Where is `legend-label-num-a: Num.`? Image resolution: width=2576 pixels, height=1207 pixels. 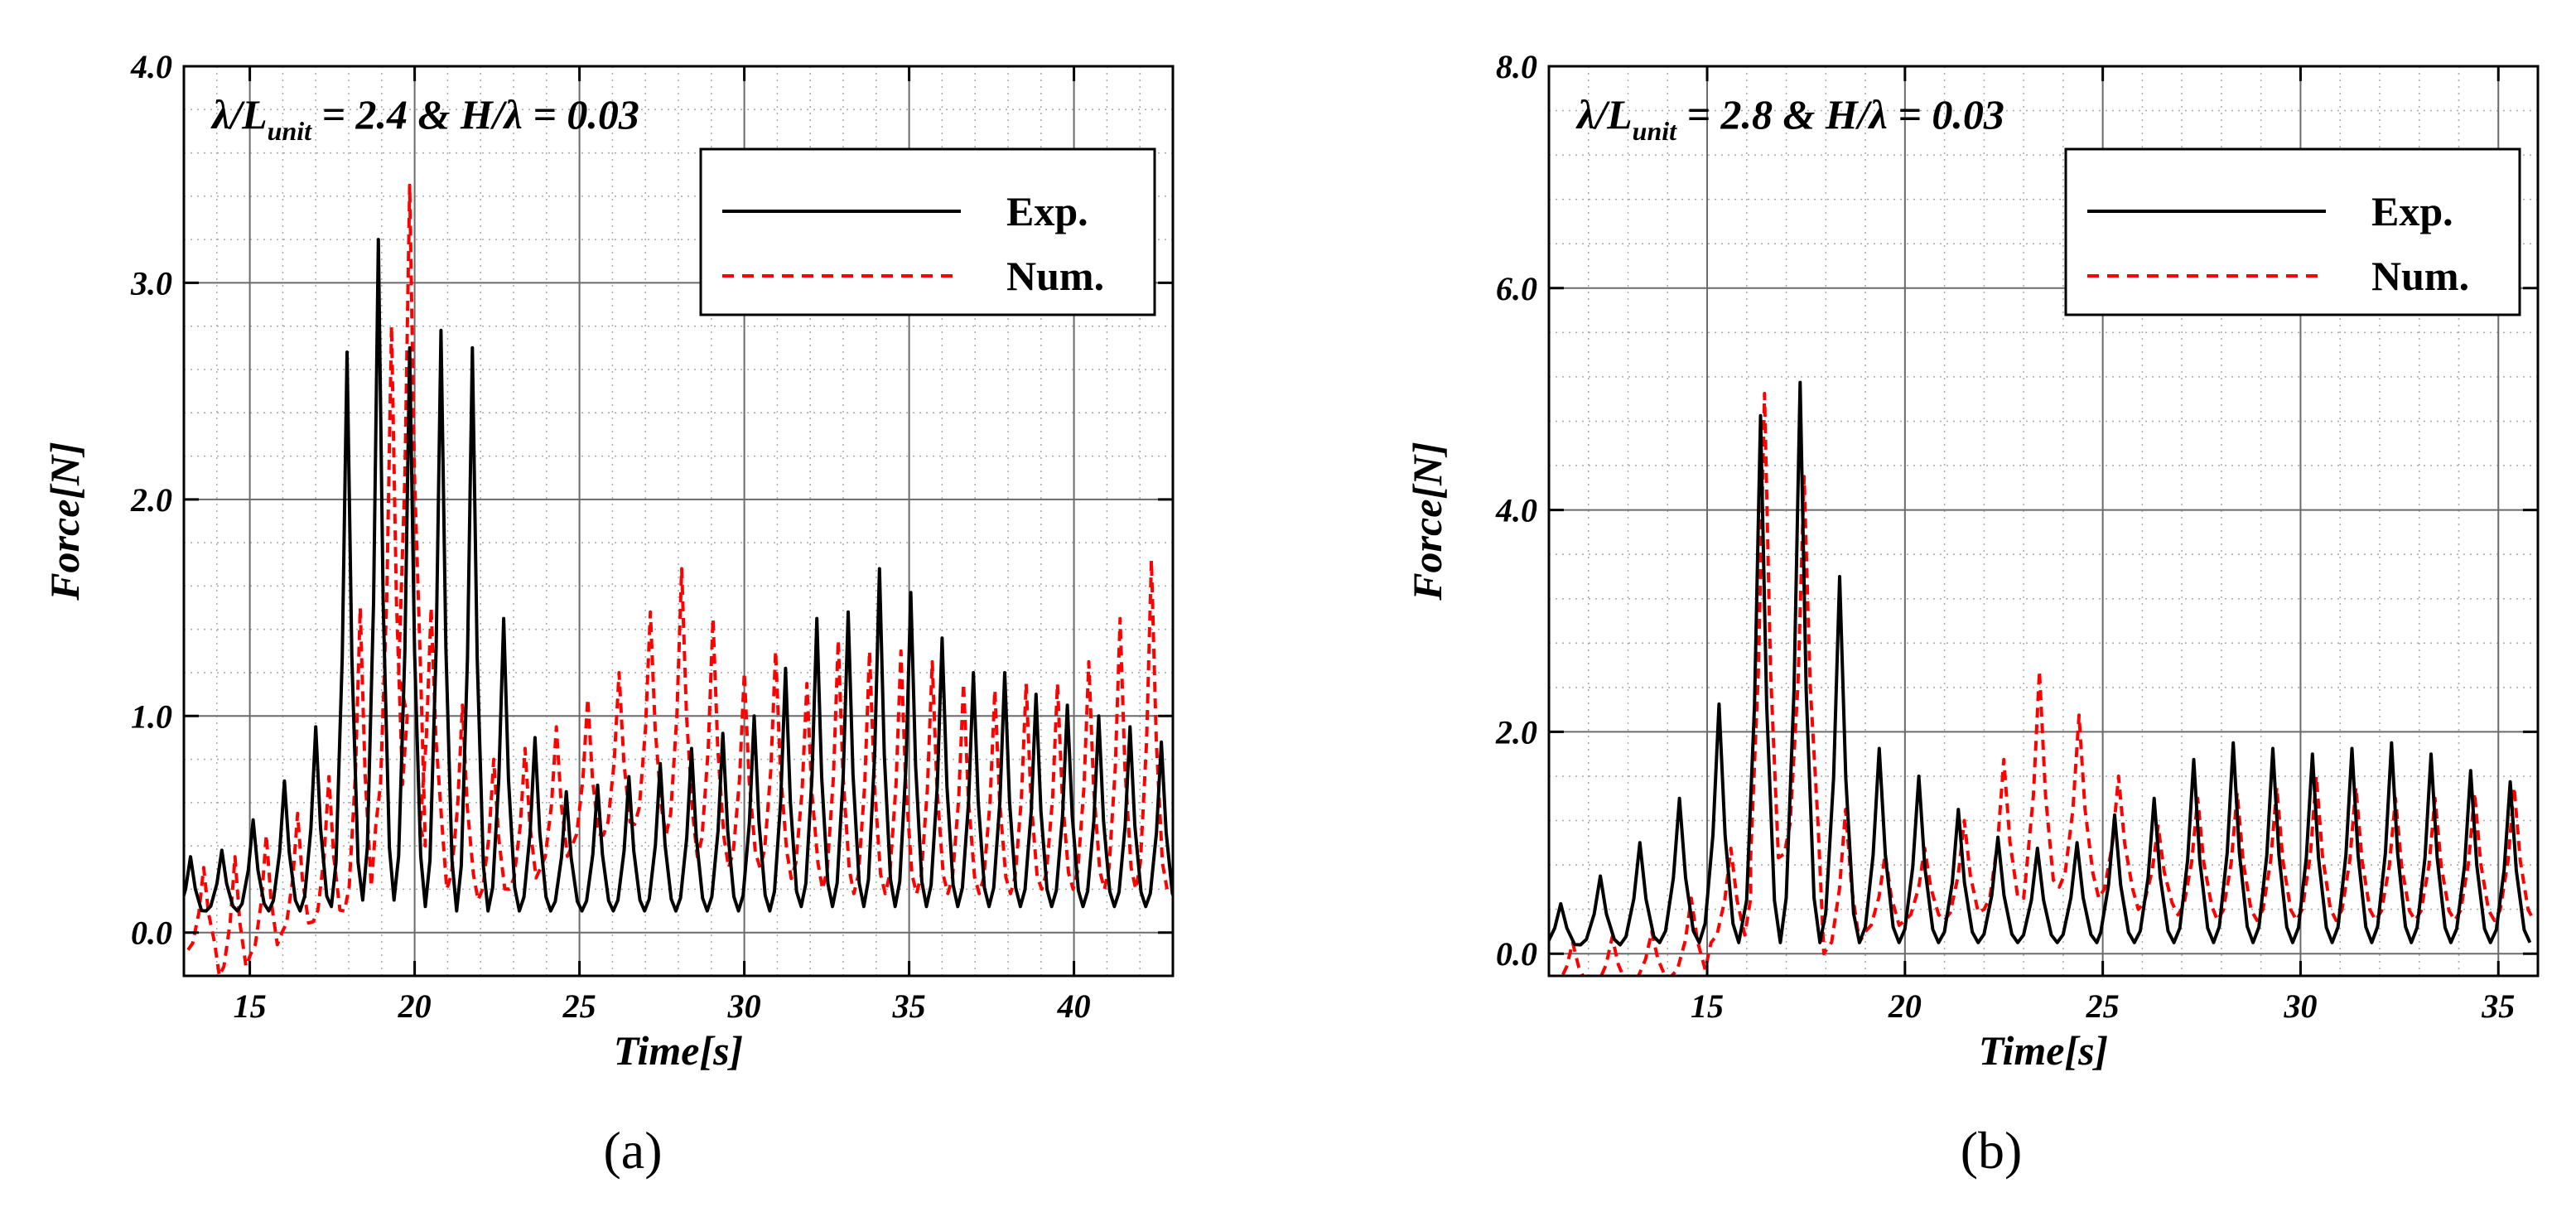
legend-label-num-a: Num. is located at coordinates (1055, 276).